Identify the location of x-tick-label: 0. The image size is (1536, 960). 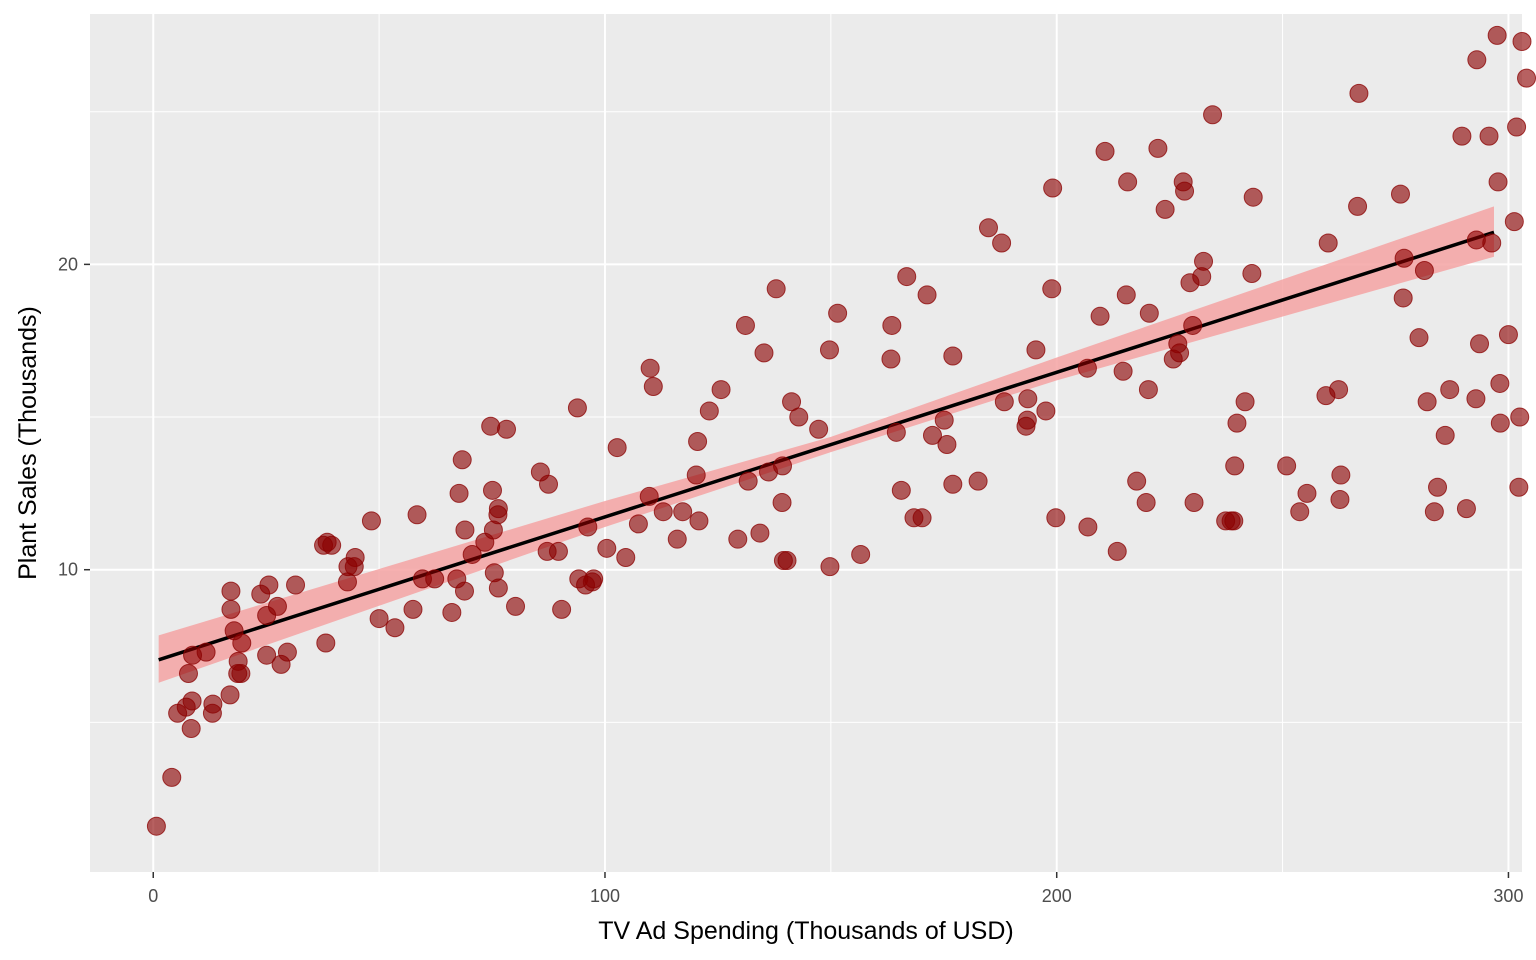
(153, 896).